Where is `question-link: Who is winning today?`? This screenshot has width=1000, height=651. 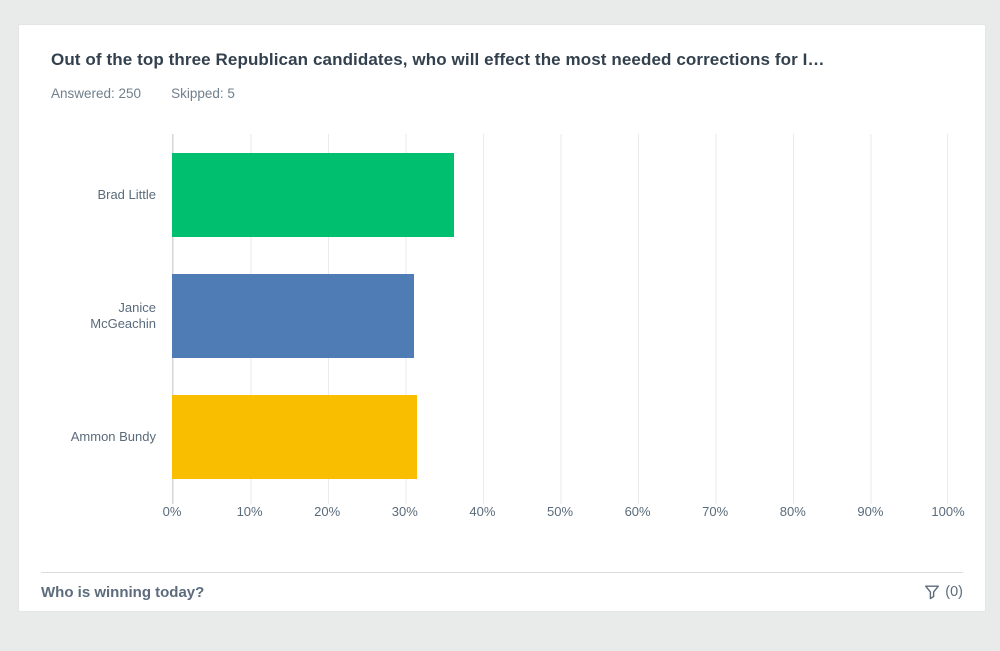 question-link: Who is winning today? is located at coordinates (123, 592).